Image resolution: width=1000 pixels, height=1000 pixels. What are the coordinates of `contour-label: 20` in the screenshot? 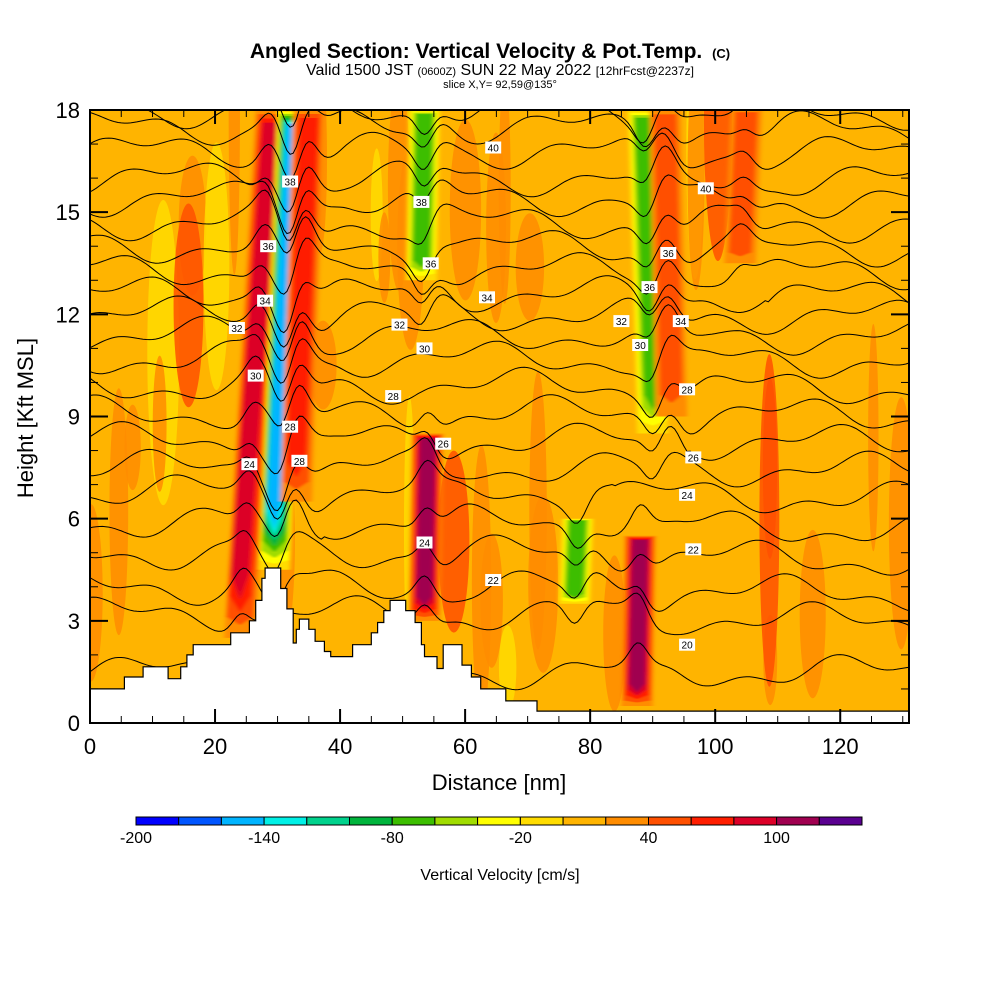 It's located at (687, 645).